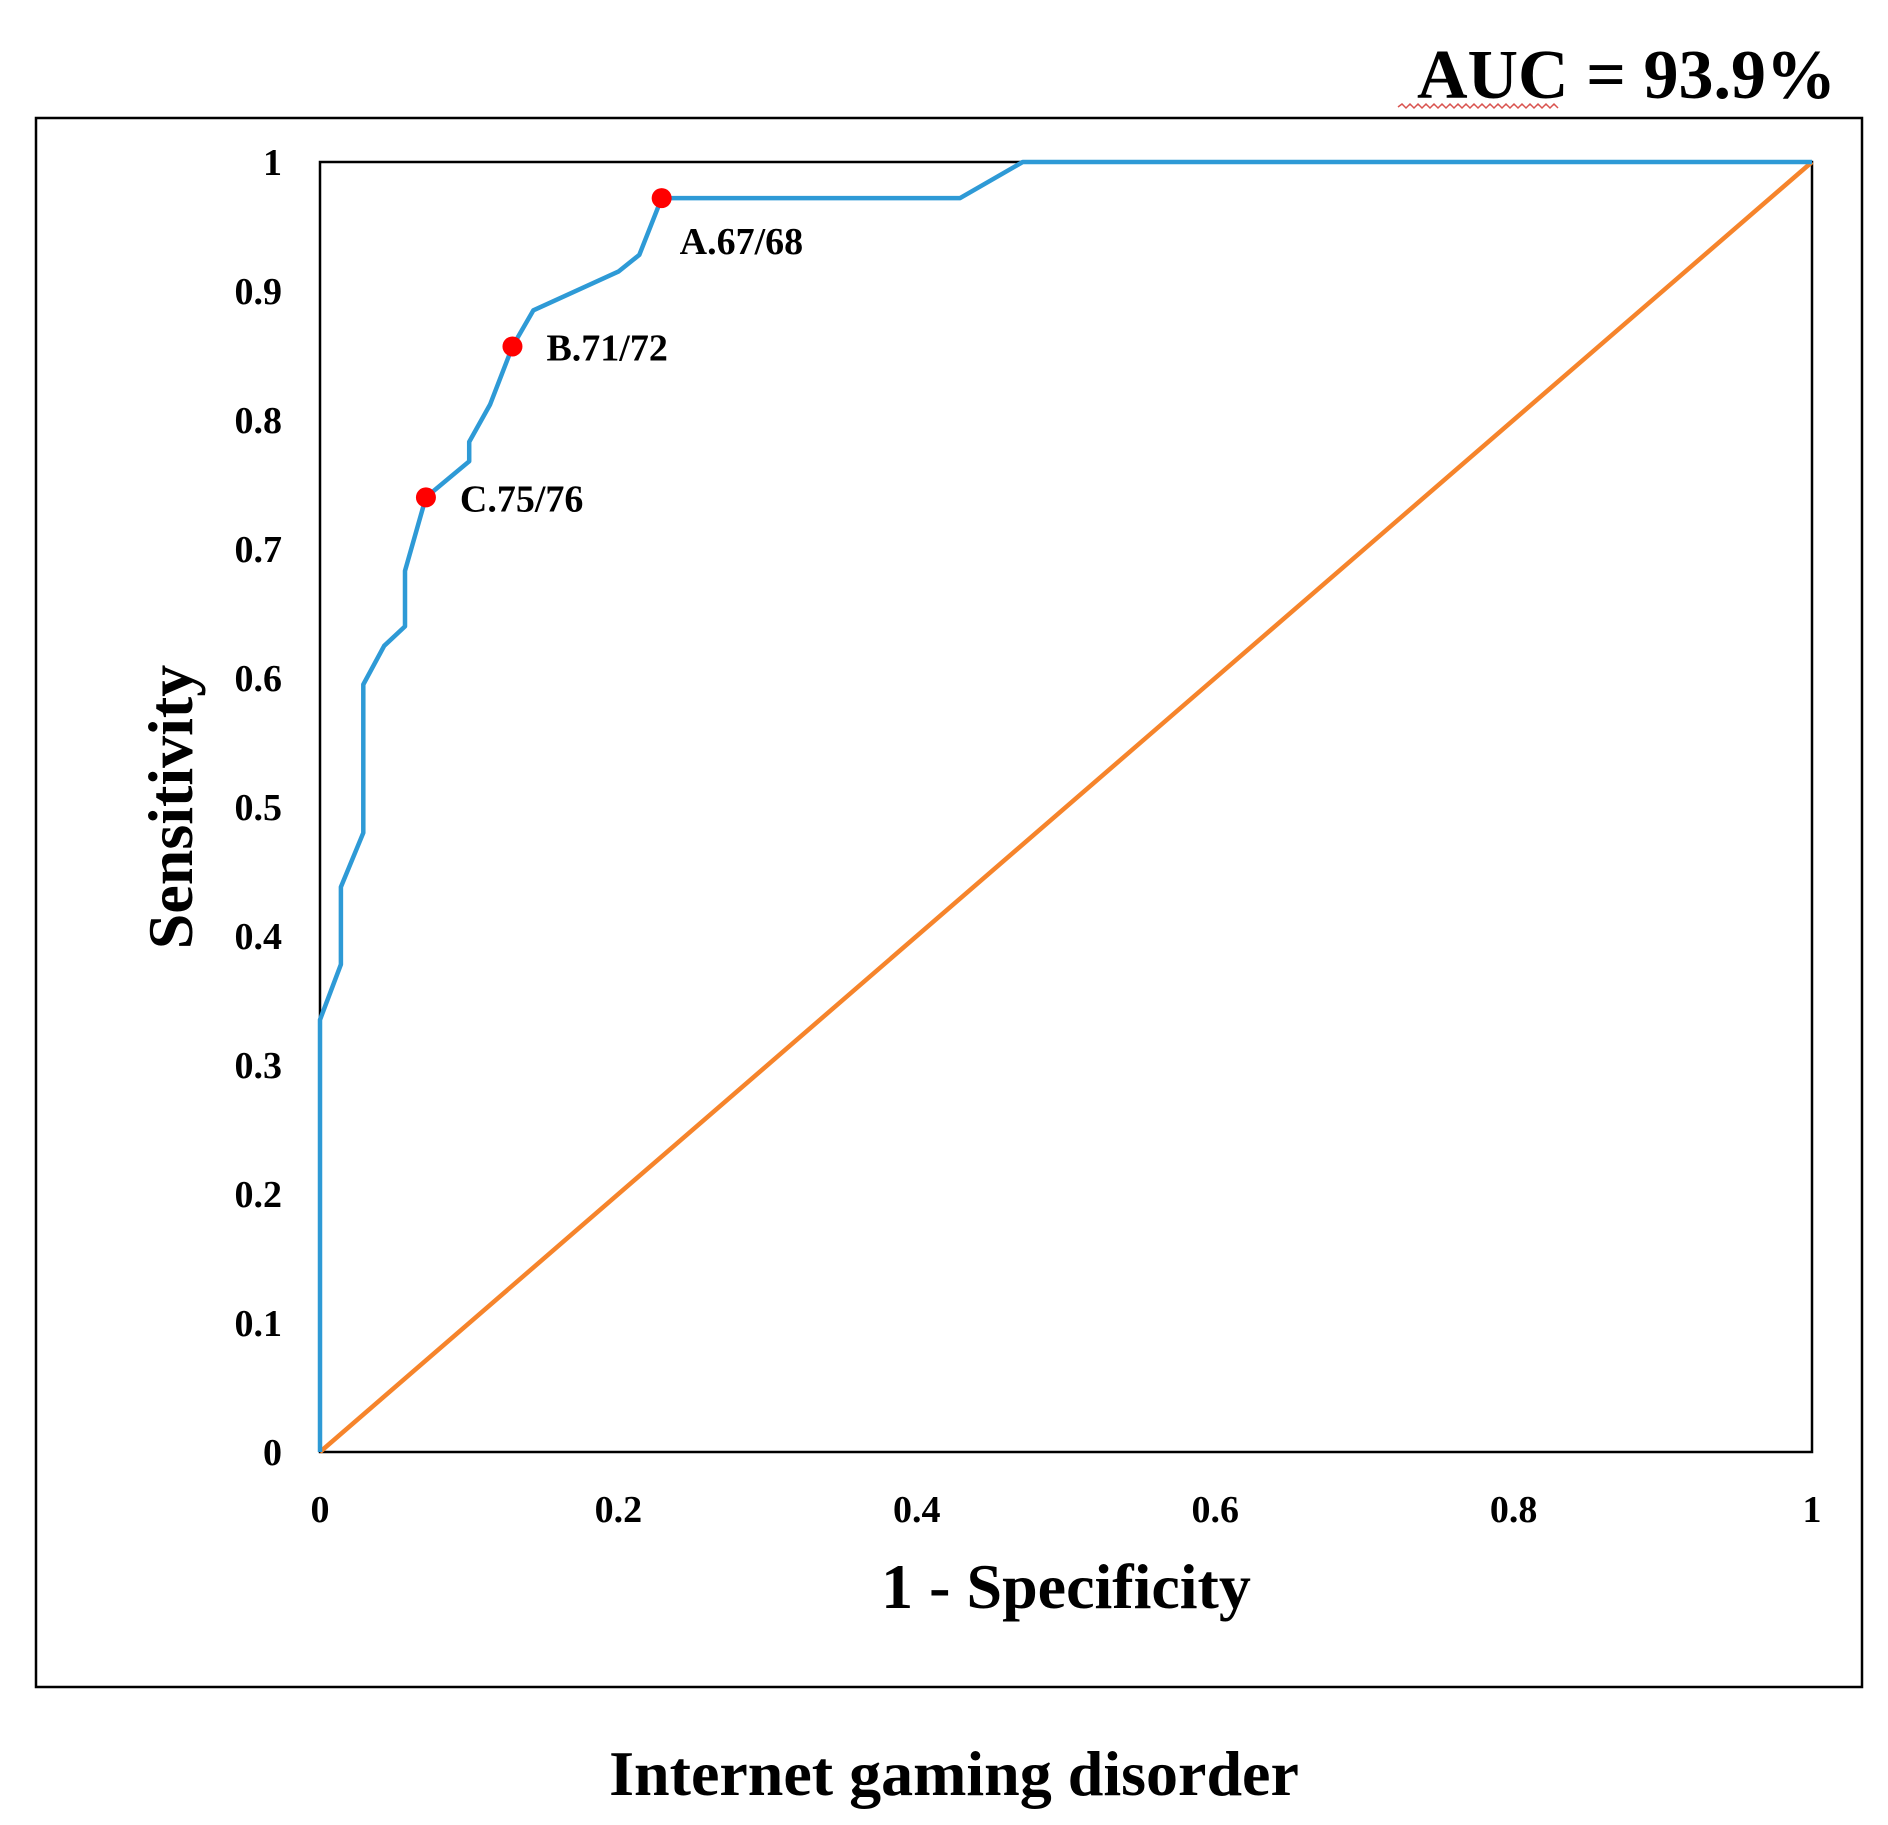 The width and height of the screenshot is (1888, 1825). Describe the element at coordinates (259, 1066) in the screenshot. I see `y-tick-label: 0.3` at that location.